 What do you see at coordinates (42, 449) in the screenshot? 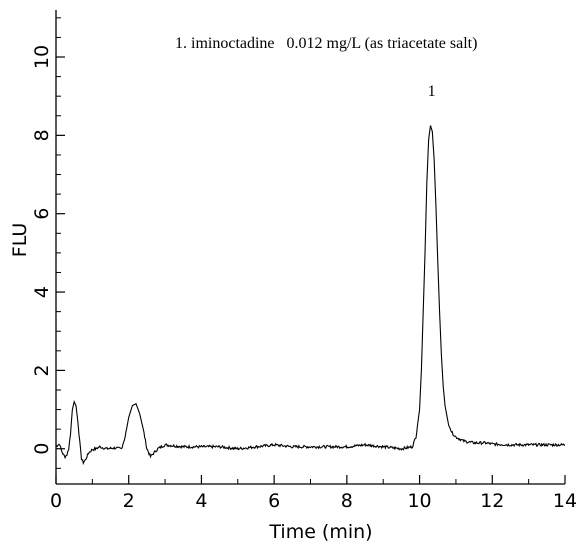
I see `y-tick-label: 0` at bounding box center [42, 449].